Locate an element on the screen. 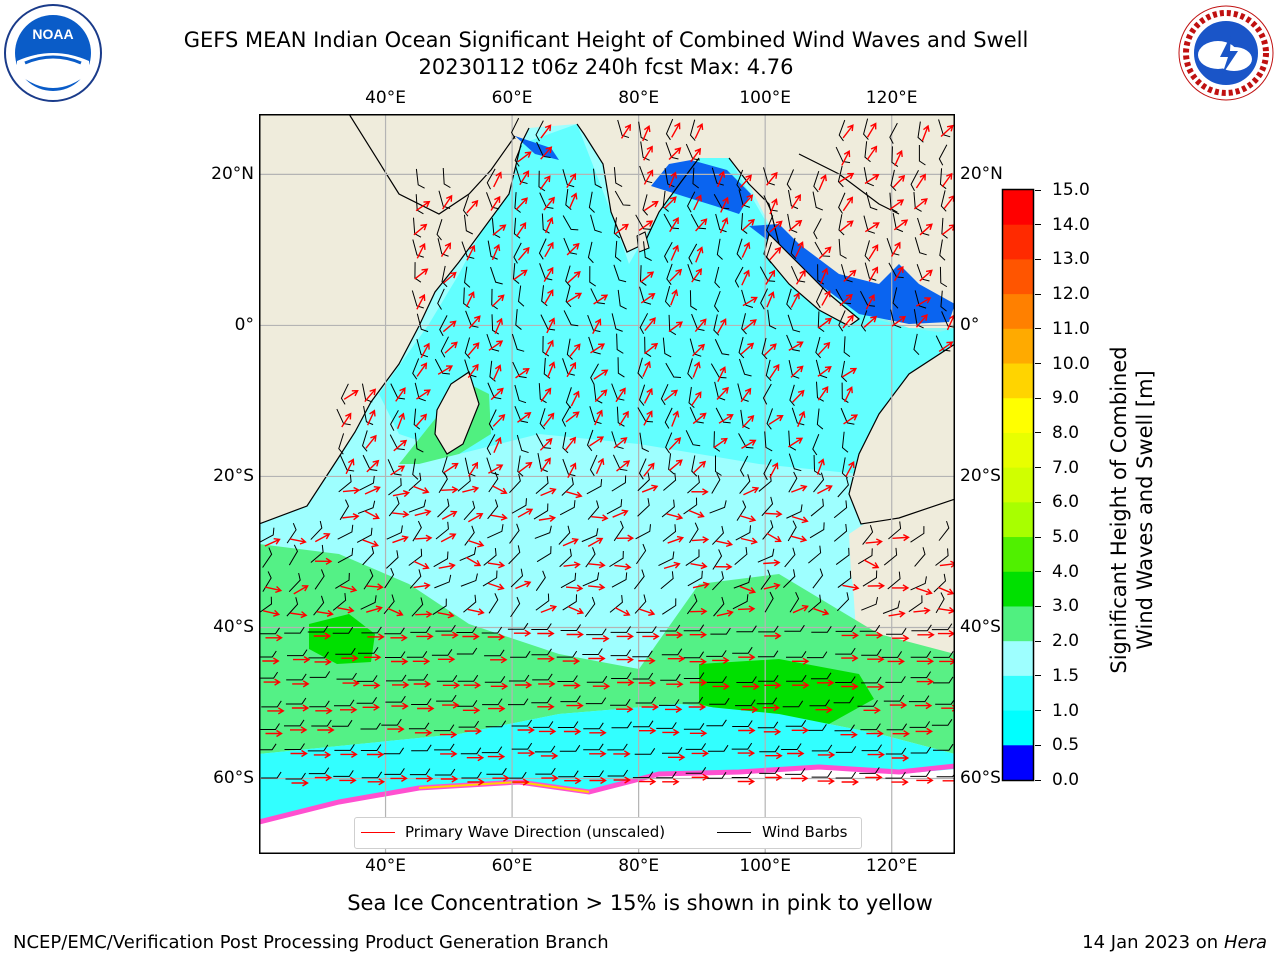 The image size is (1280, 960). coastline-arabia is located at coordinates (432, 165).